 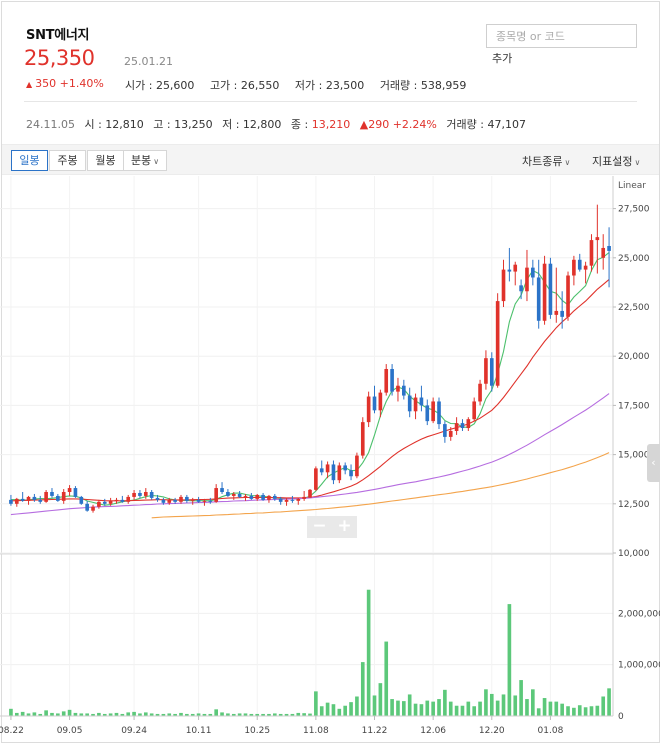 What do you see at coordinates (252, 124) in the screenshot?
I see `candle-low: 저 : 12,800` at bounding box center [252, 124].